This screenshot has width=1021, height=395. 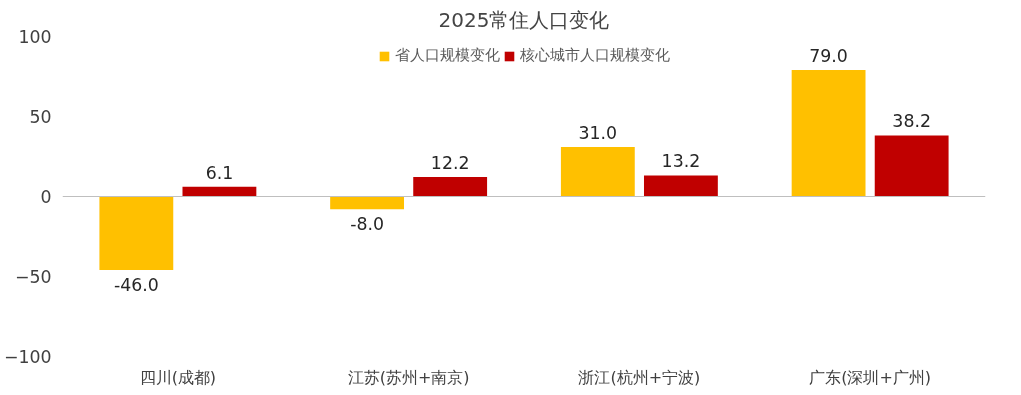 I want to click on data-label: 13.2, so click(x=681, y=161).